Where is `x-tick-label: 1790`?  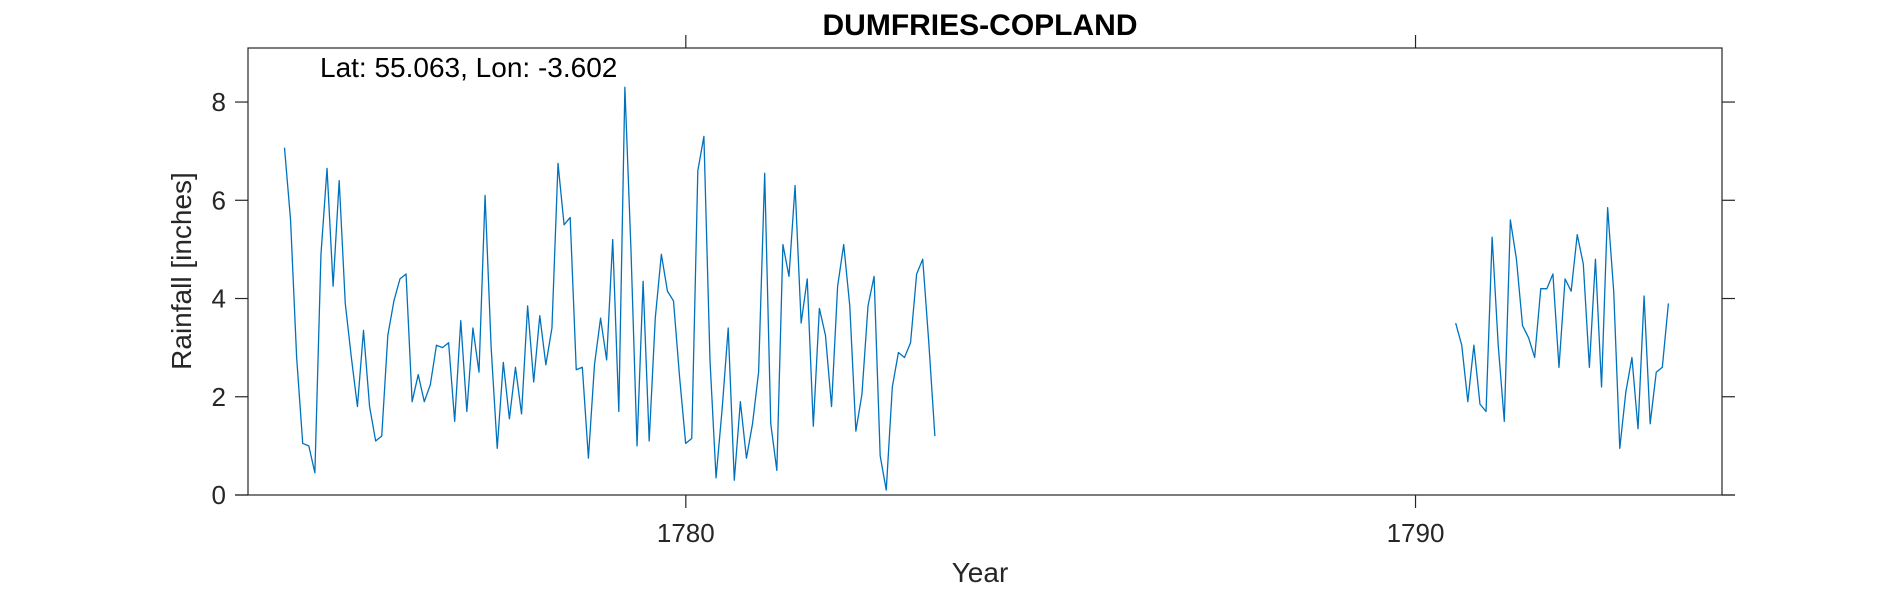
x-tick-label: 1790 is located at coordinates (1416, 533).